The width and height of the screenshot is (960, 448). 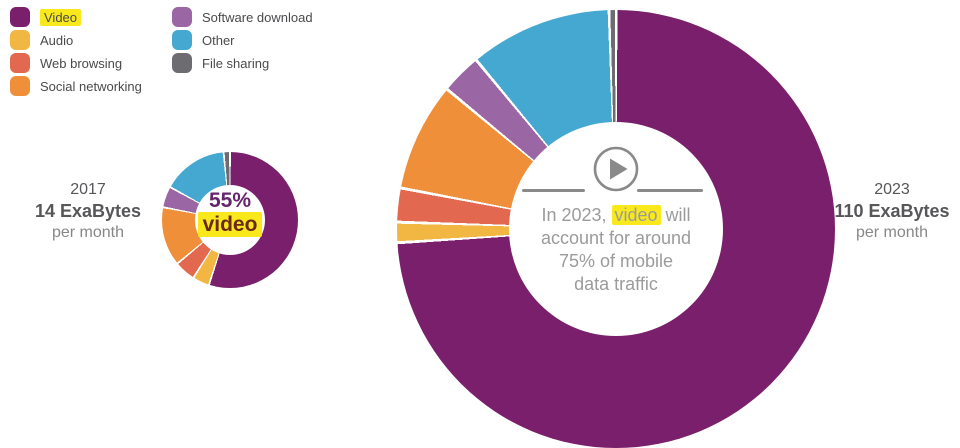 I want to click on legend-label-video: Video, so click(x=61, y=17).